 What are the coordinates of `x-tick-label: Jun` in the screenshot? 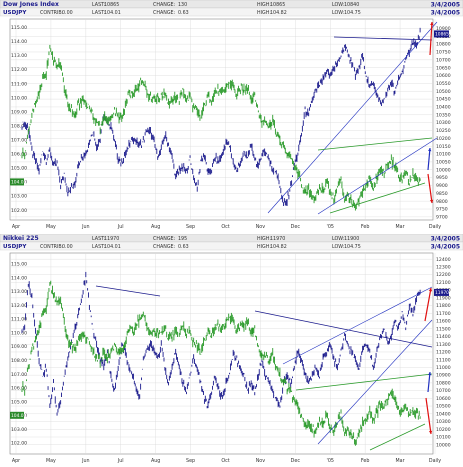 It's located at (85, 461).